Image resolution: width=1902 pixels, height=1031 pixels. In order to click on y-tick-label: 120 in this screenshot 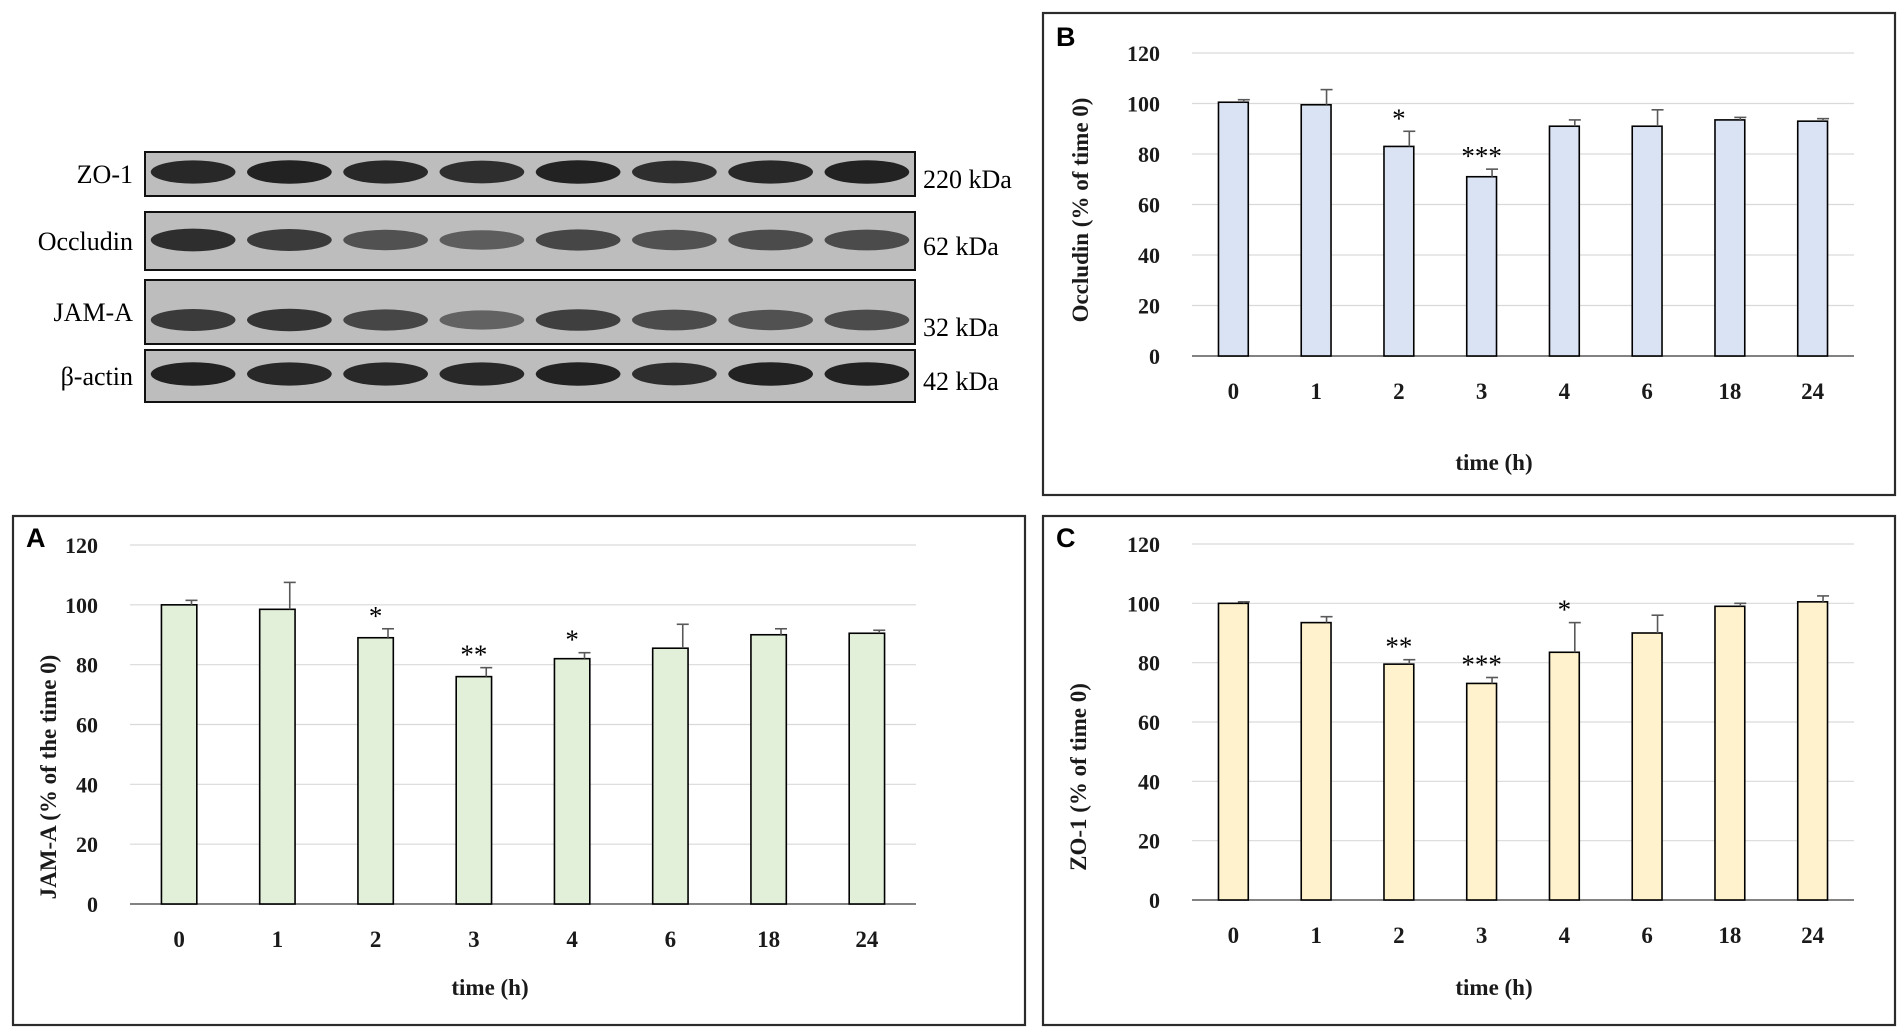, I will do `click(81, 545)`.